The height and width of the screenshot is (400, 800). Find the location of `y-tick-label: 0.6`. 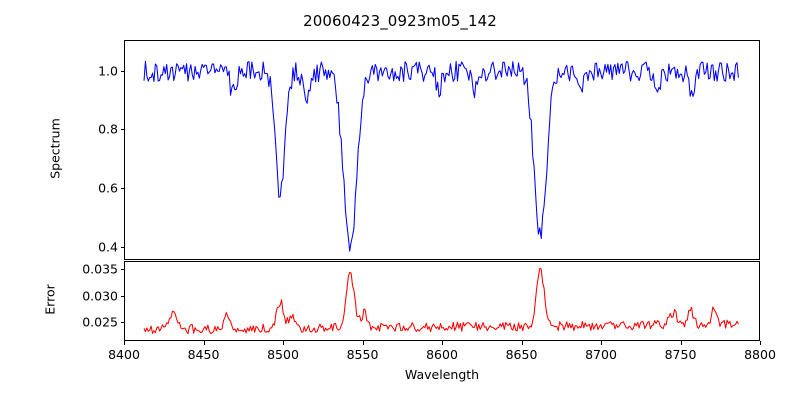

y-tick-label: 0.6 is located at coordinates (108, 188).